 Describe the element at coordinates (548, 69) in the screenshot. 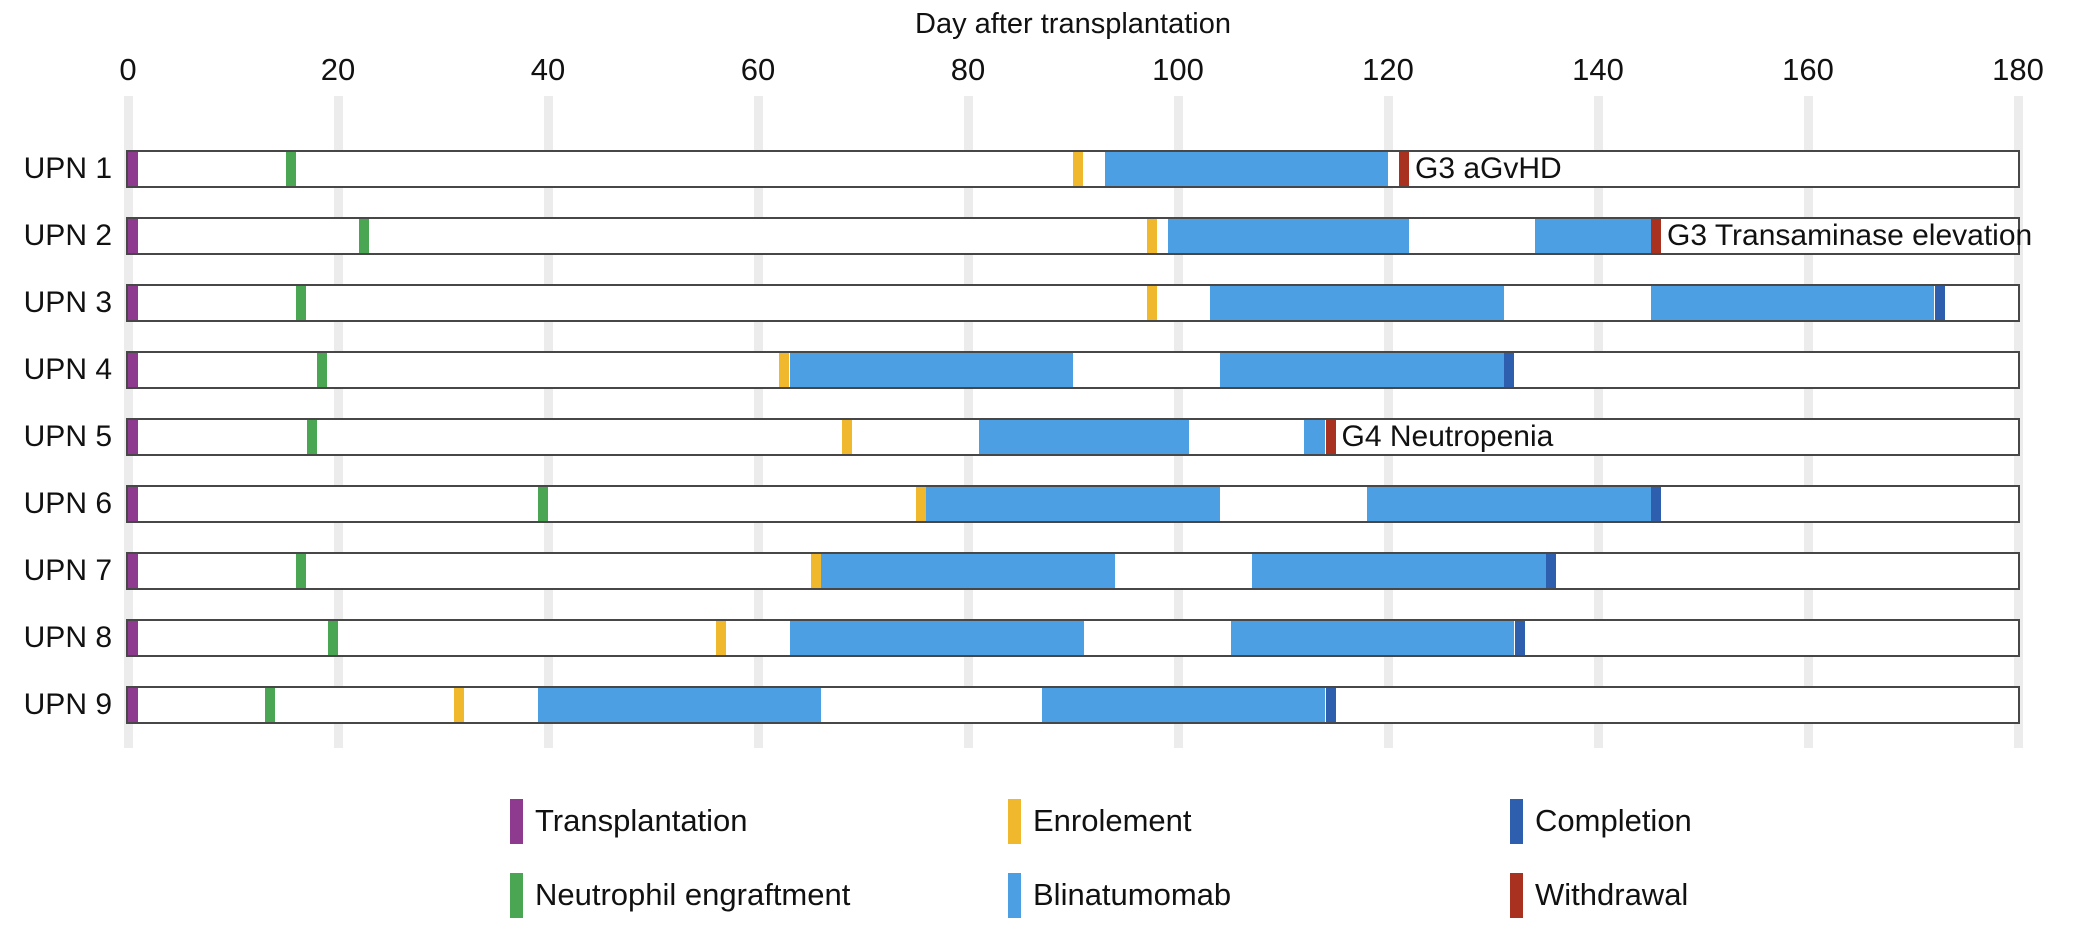

I see `x-tick-label: 40` at that location.